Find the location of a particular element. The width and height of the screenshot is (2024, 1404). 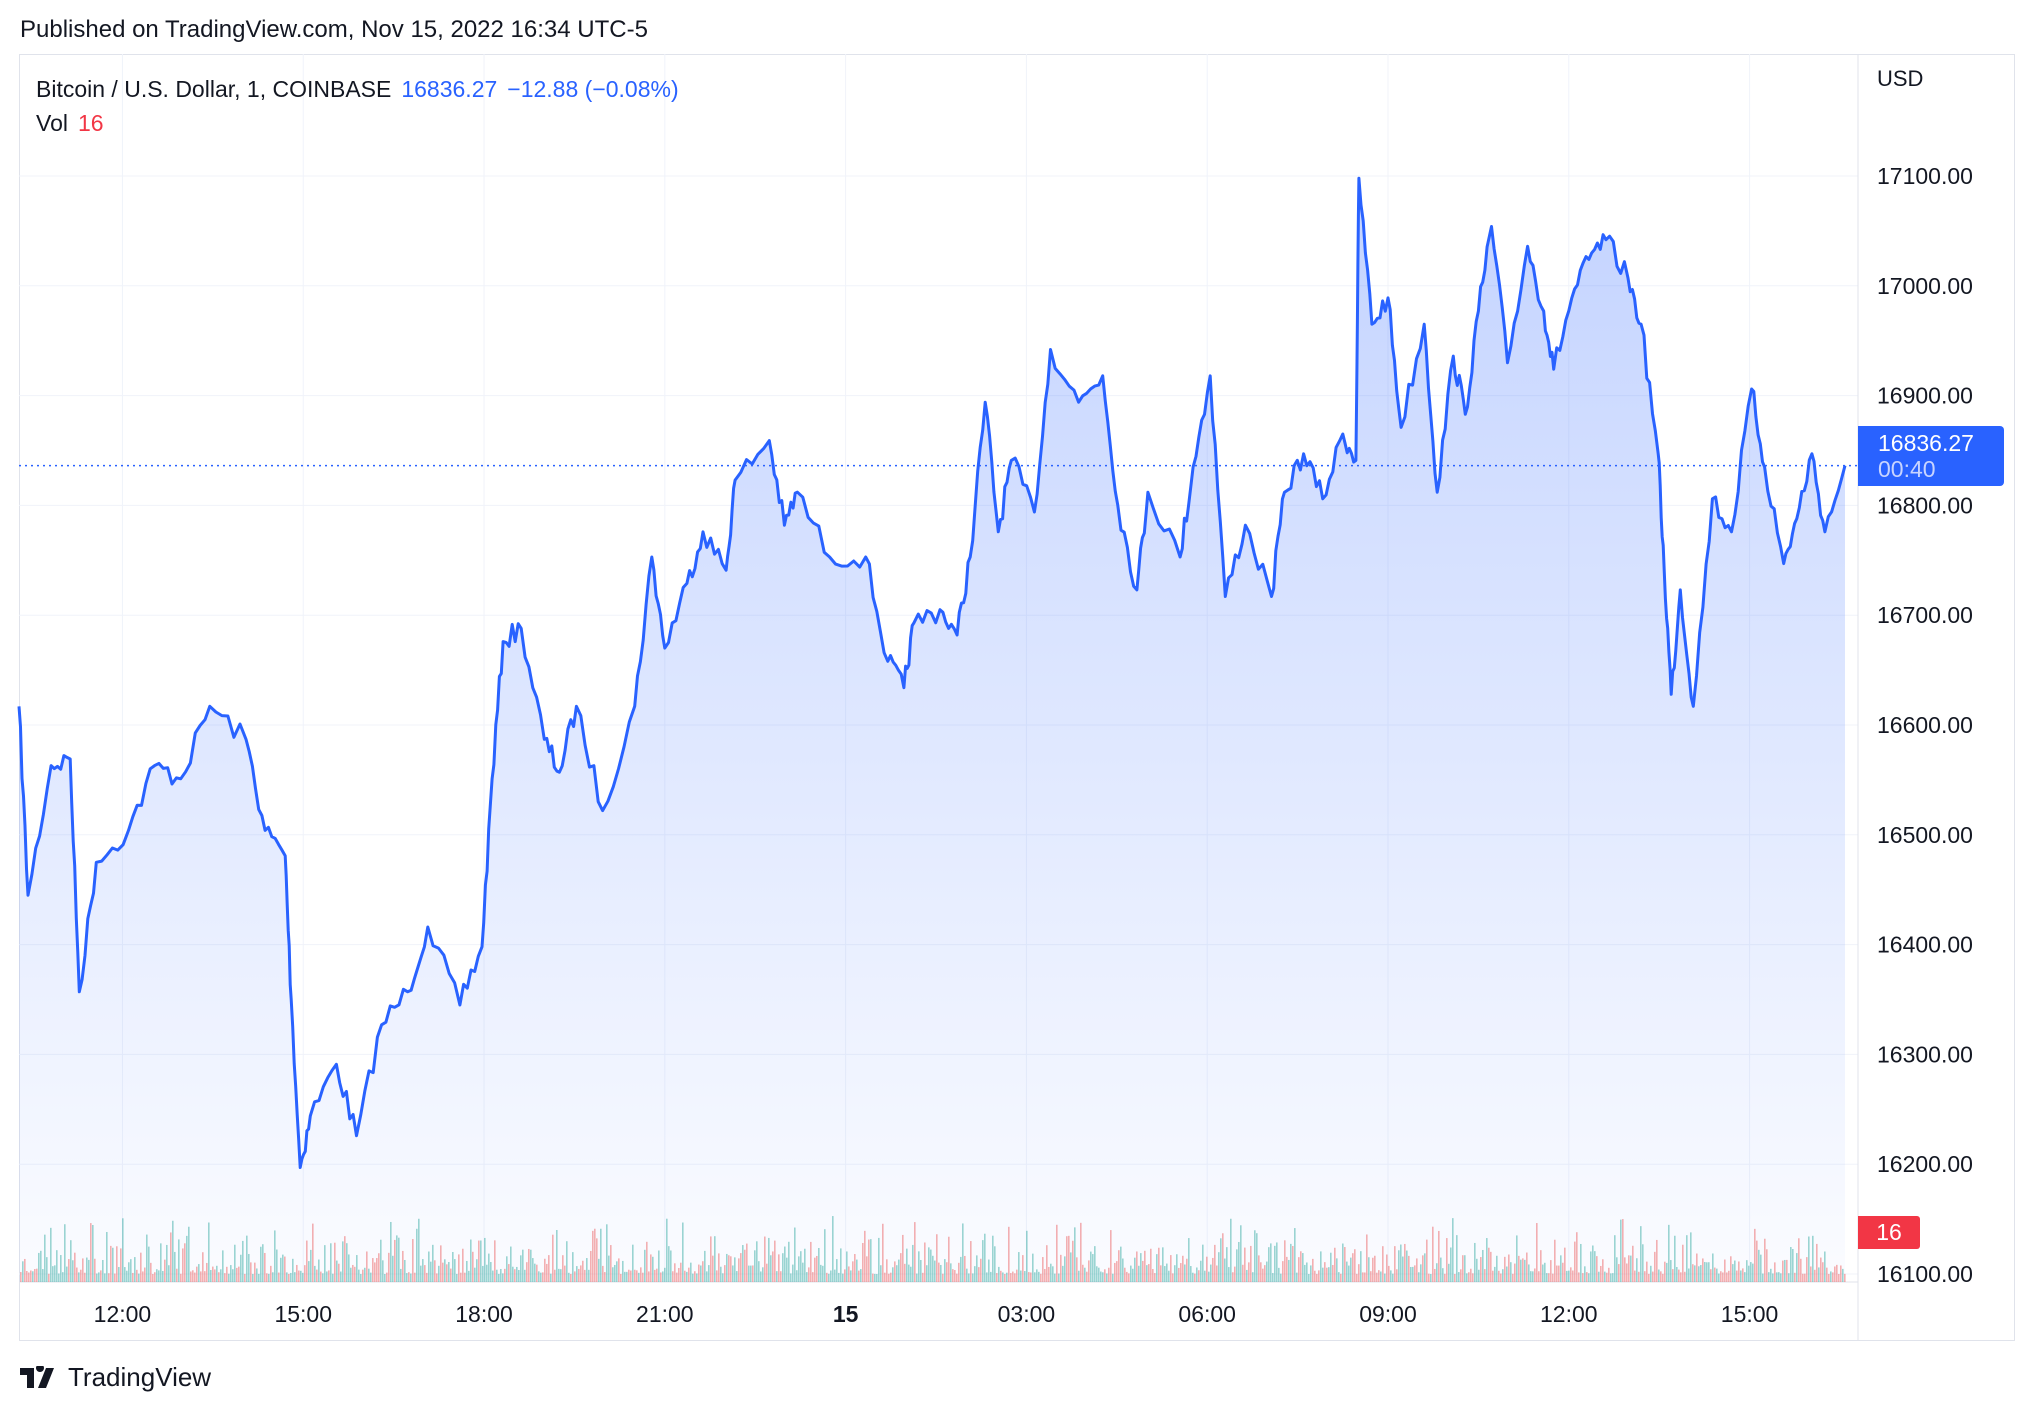

y-tick-label: 16100.00 is located at coordinates (1925, 1274).